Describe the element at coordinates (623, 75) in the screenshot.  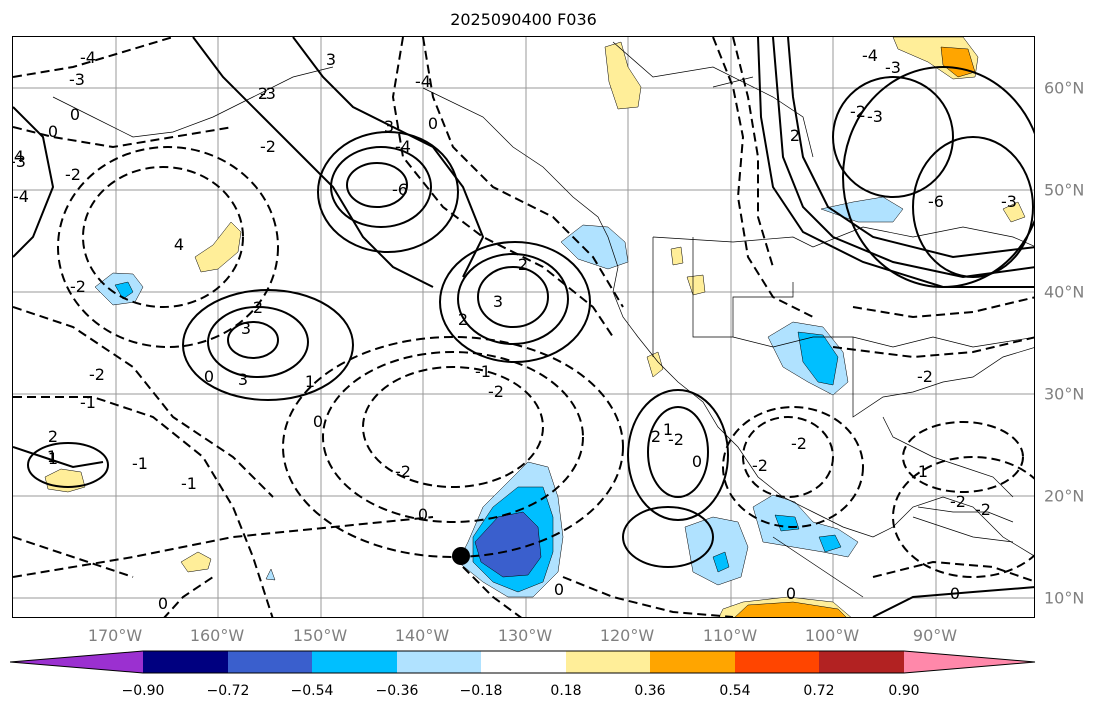
I see `yellow-region-alaska` at that location.